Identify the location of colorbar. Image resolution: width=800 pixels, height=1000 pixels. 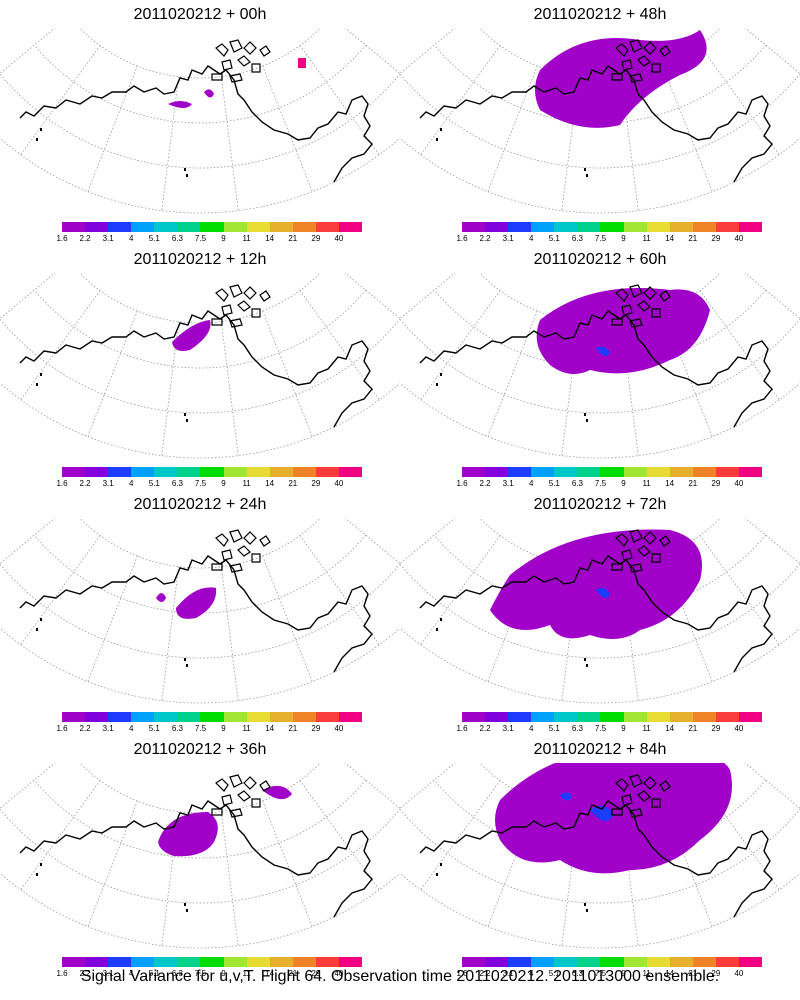
(212, 227).